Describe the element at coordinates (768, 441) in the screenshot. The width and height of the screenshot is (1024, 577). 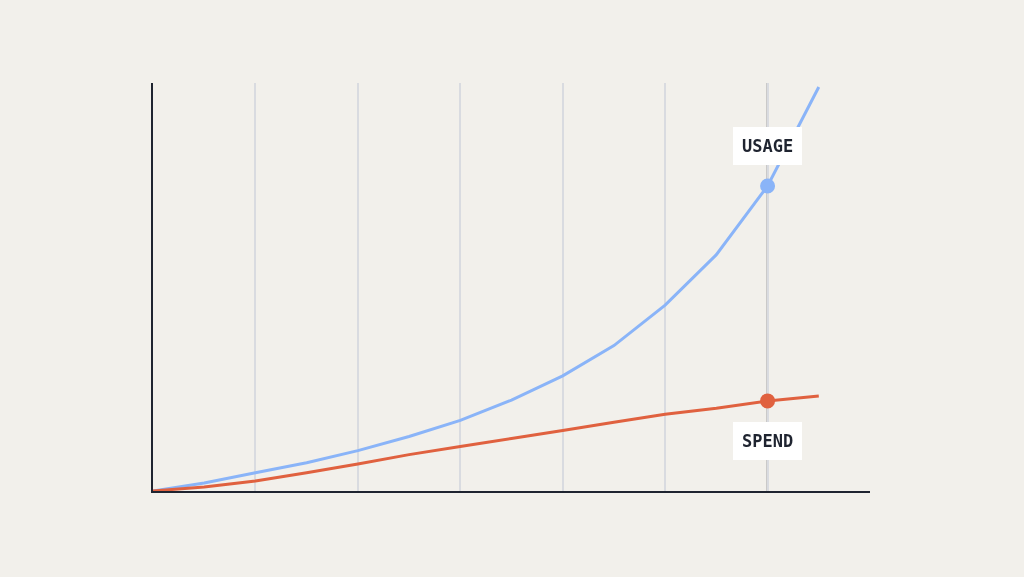
I see `series-label: SPEND` at that location.